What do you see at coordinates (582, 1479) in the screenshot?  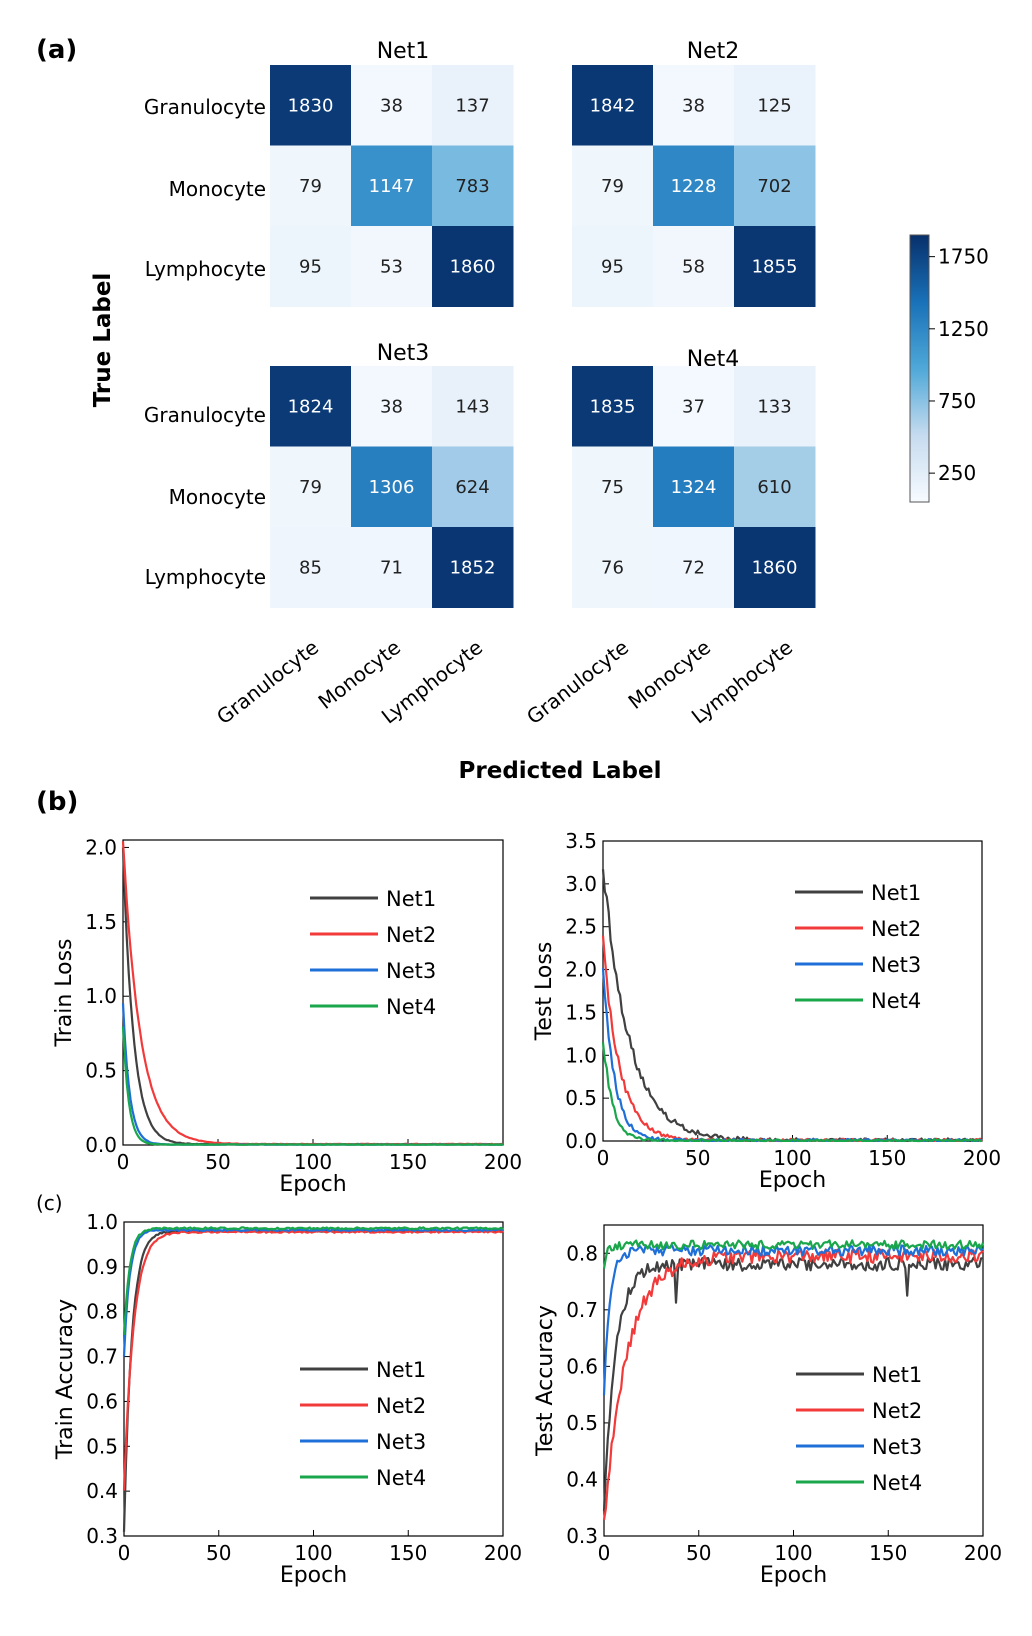 I see `y-tick-label: 0.4` at bounding box center [582, 1479].